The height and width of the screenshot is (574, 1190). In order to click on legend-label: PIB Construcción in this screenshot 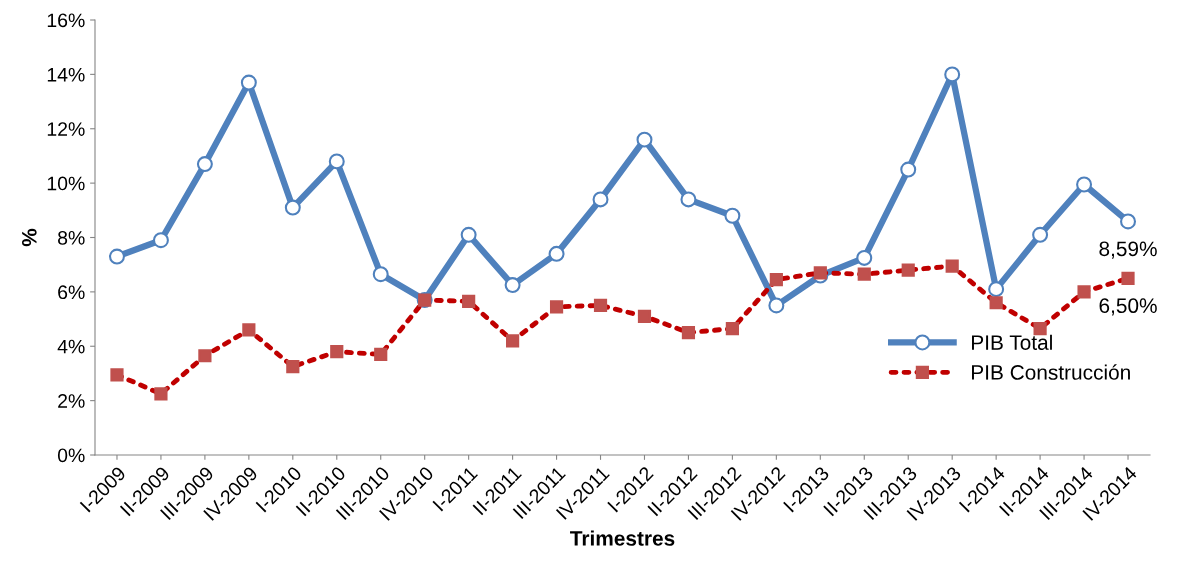, I will do `click(1051, 372)`.